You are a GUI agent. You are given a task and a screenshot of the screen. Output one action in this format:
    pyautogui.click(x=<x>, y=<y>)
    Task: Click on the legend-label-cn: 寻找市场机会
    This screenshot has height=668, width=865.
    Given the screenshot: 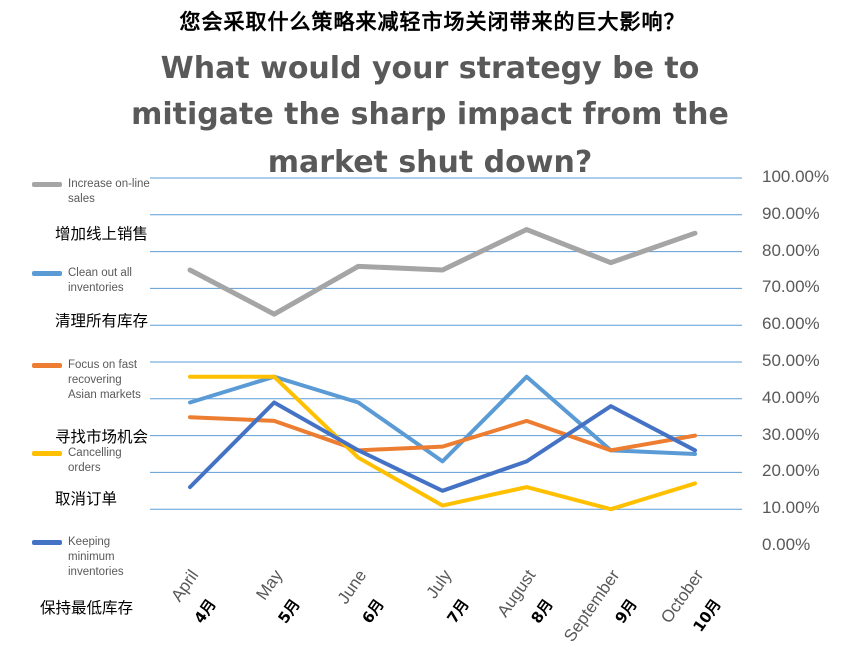 What is the action you would take?
    pyautogui.click(x=102, y=437)
    